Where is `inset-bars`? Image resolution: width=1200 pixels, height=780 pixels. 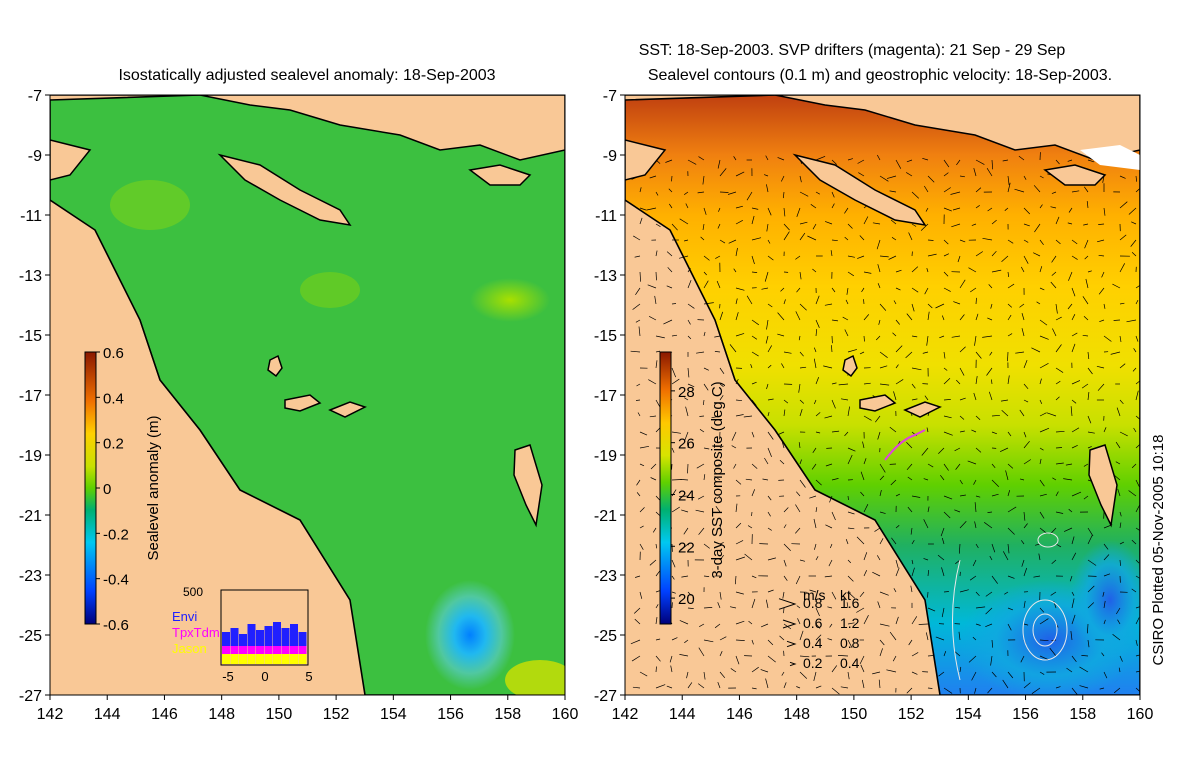
inset-bars is located at coordinates (264, 643).